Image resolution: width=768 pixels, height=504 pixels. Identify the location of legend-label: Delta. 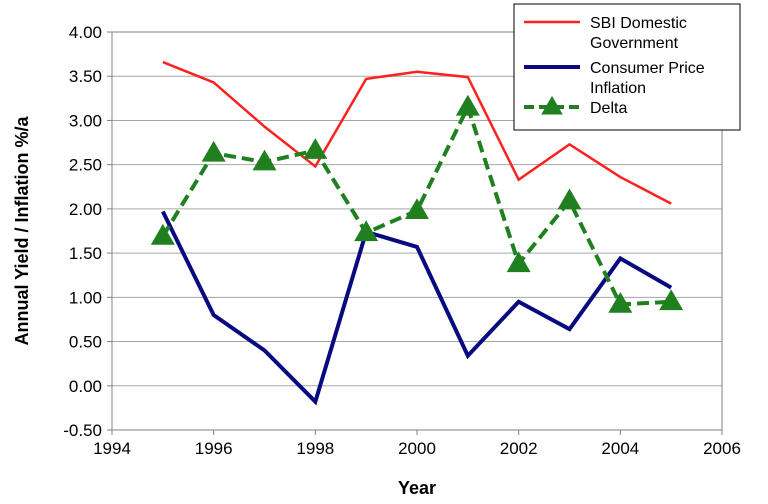
(608, 108).